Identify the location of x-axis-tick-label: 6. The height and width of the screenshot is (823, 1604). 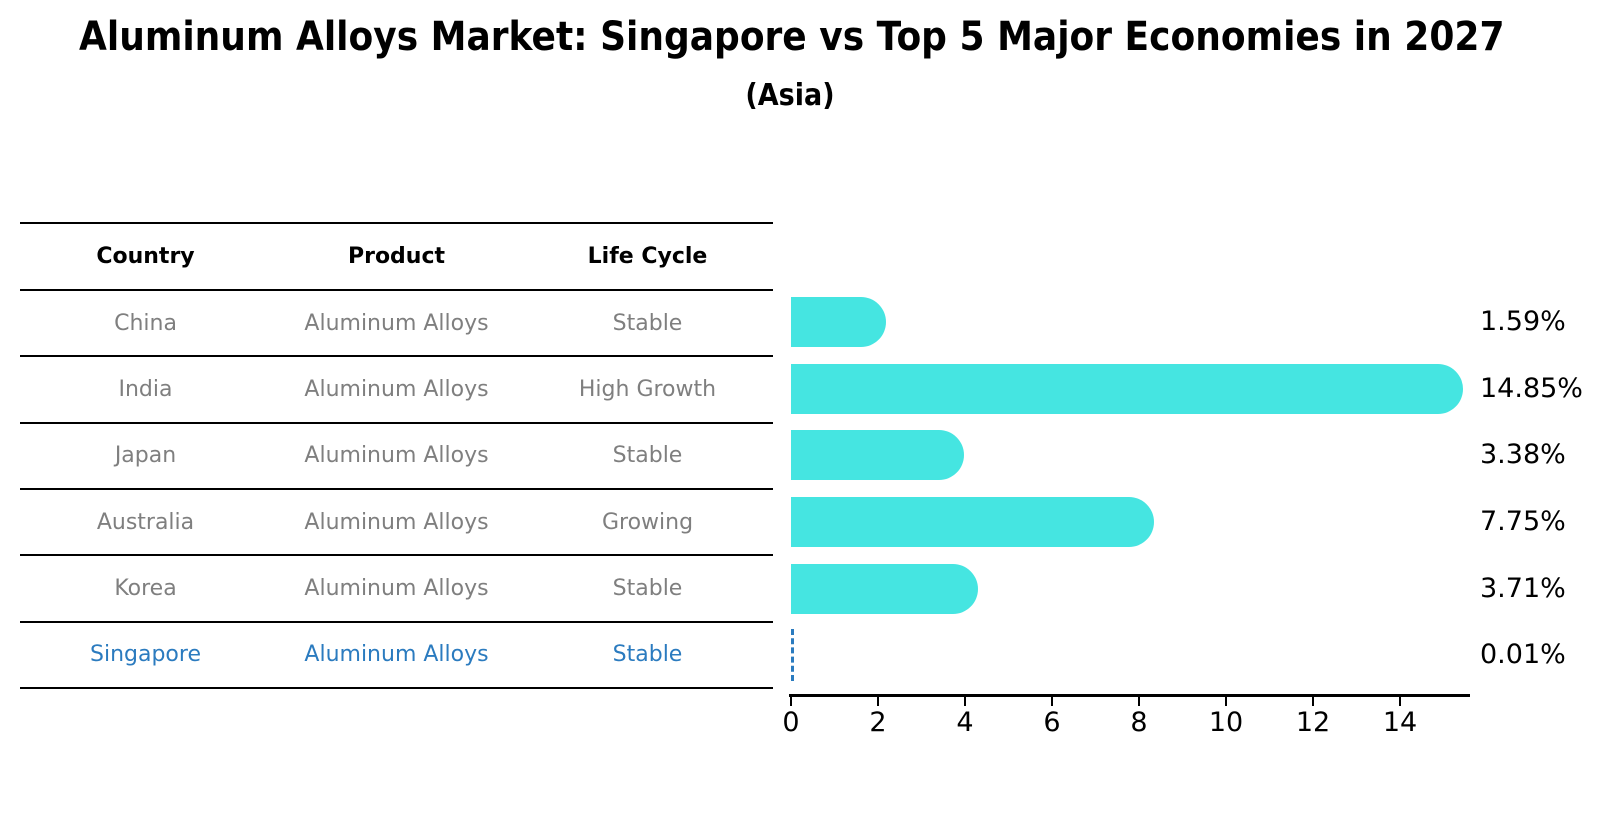
(1052, 722).